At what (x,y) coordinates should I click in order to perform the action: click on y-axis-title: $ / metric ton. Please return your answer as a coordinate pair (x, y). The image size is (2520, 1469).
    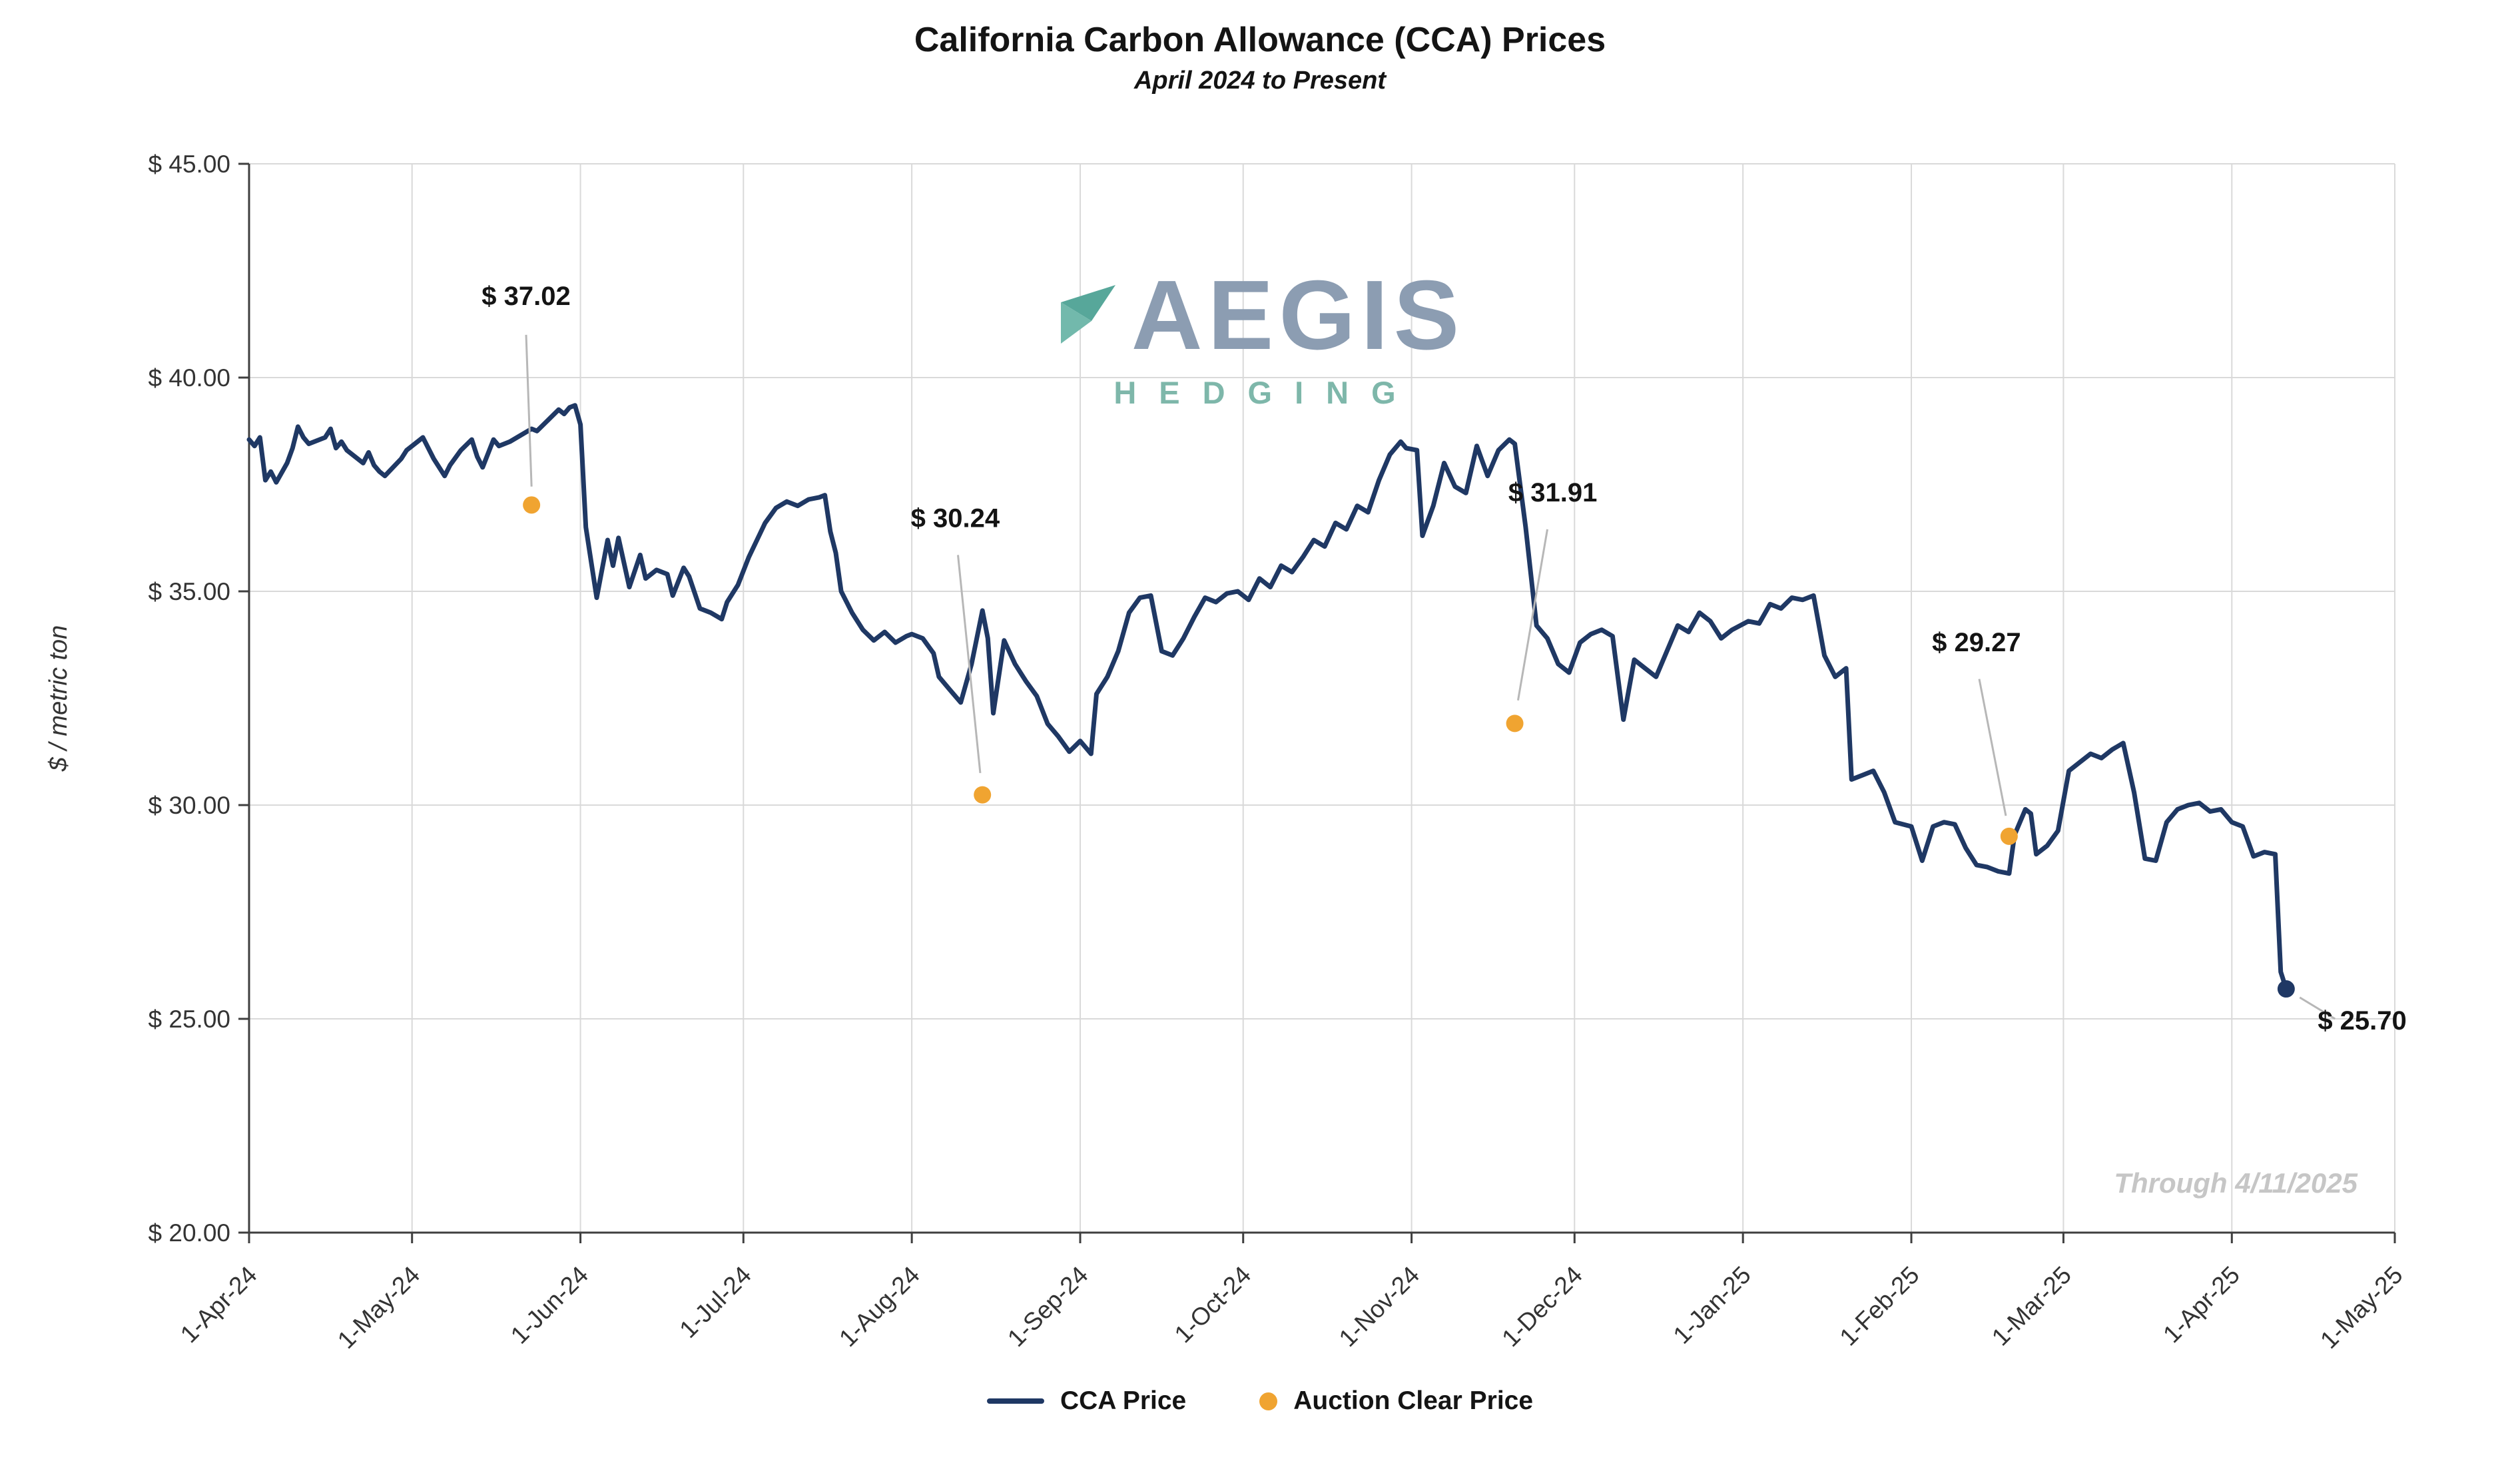
    Looking at the image, I should click on (59, 698).